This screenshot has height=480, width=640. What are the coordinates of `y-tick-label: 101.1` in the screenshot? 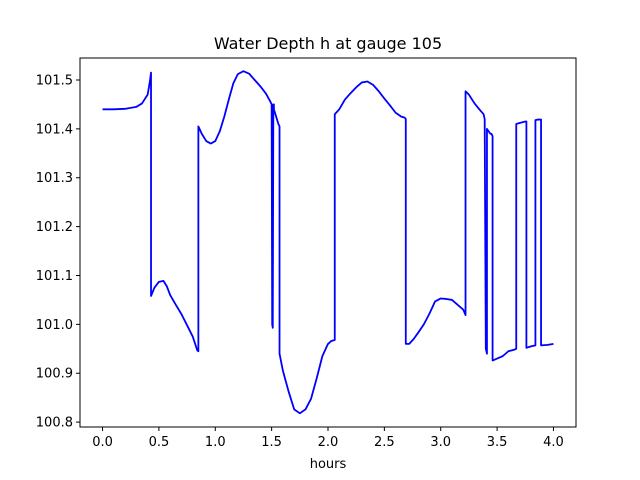 It's located at (54, 276).